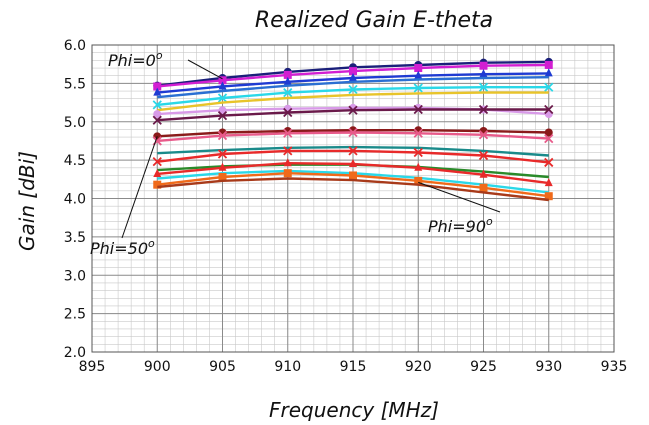 The height and width of the screenshot is (425, 649). Describe the element at coordinates (75, 353) in the screenshot. I see `y-tick-label: 2.0` at that location.